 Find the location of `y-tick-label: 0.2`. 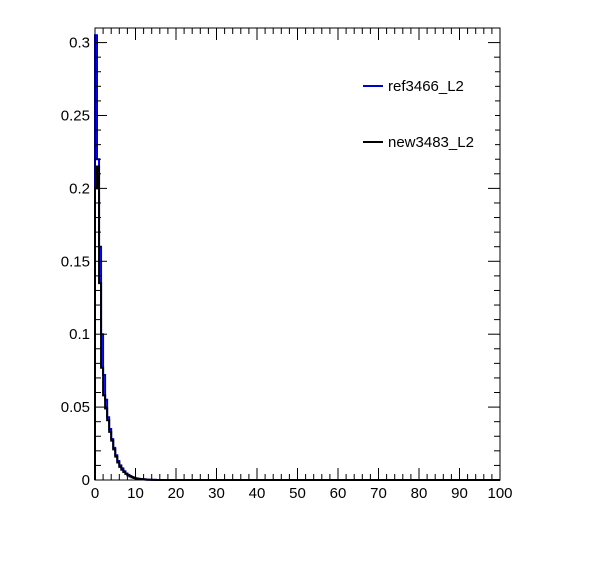

y-tick-label: 0.2 is located at coordinates (79, 188).